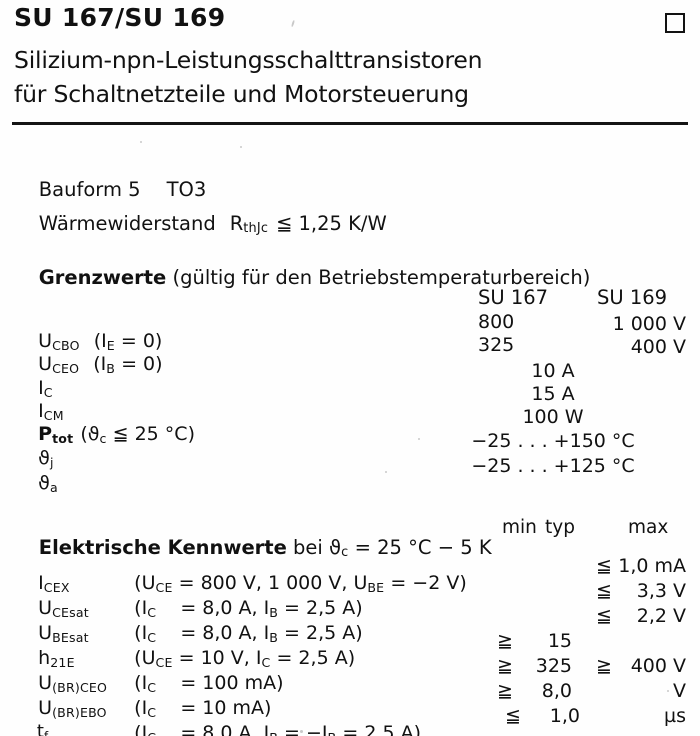 The height and width of the screenshot is (736, 700). What do you see at coordinates (553, 441) in the screenshot?
I see `limits-value-span: −25 . . . +150 °C` at bounding box center [553, 441].